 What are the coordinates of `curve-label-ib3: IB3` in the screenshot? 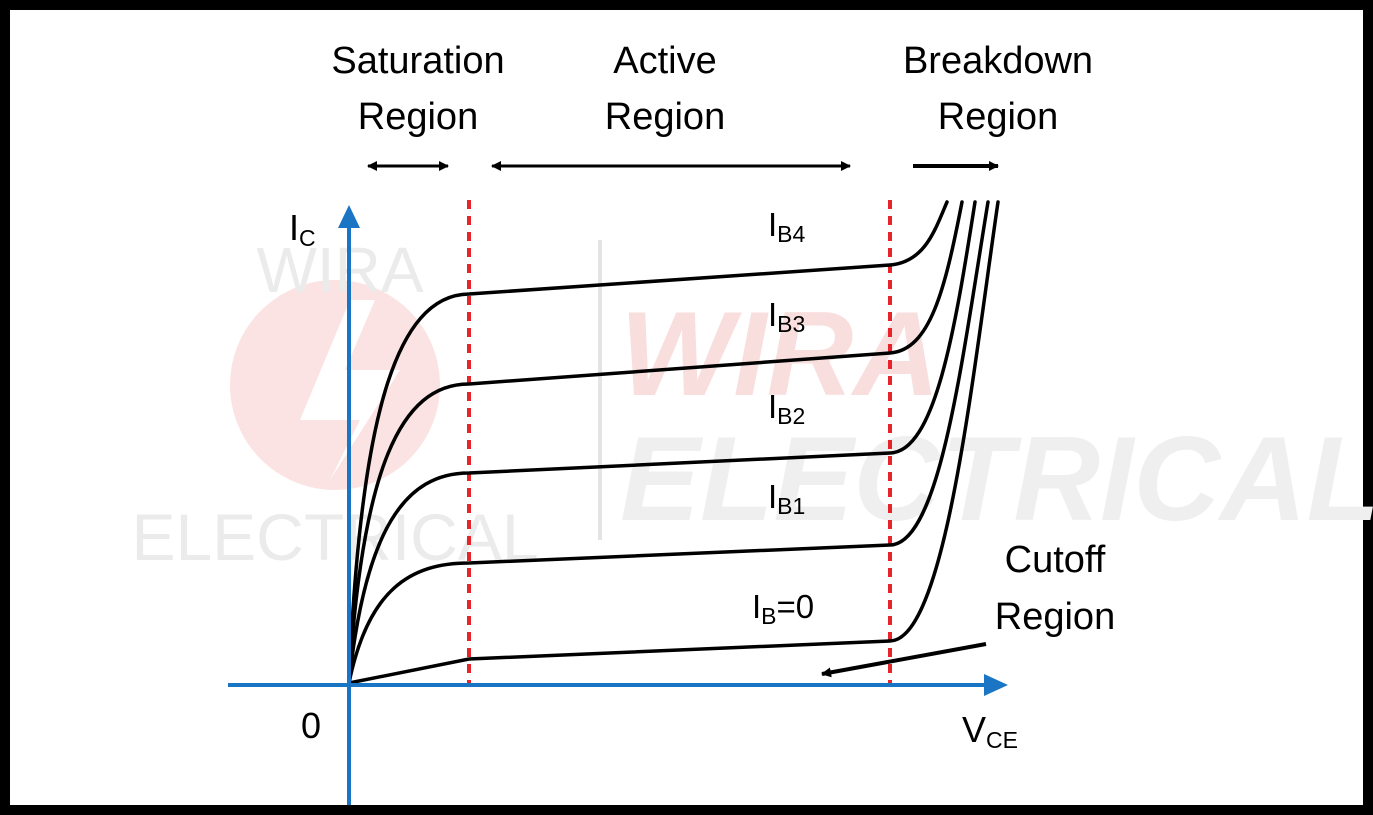 It's located at (786, 316).